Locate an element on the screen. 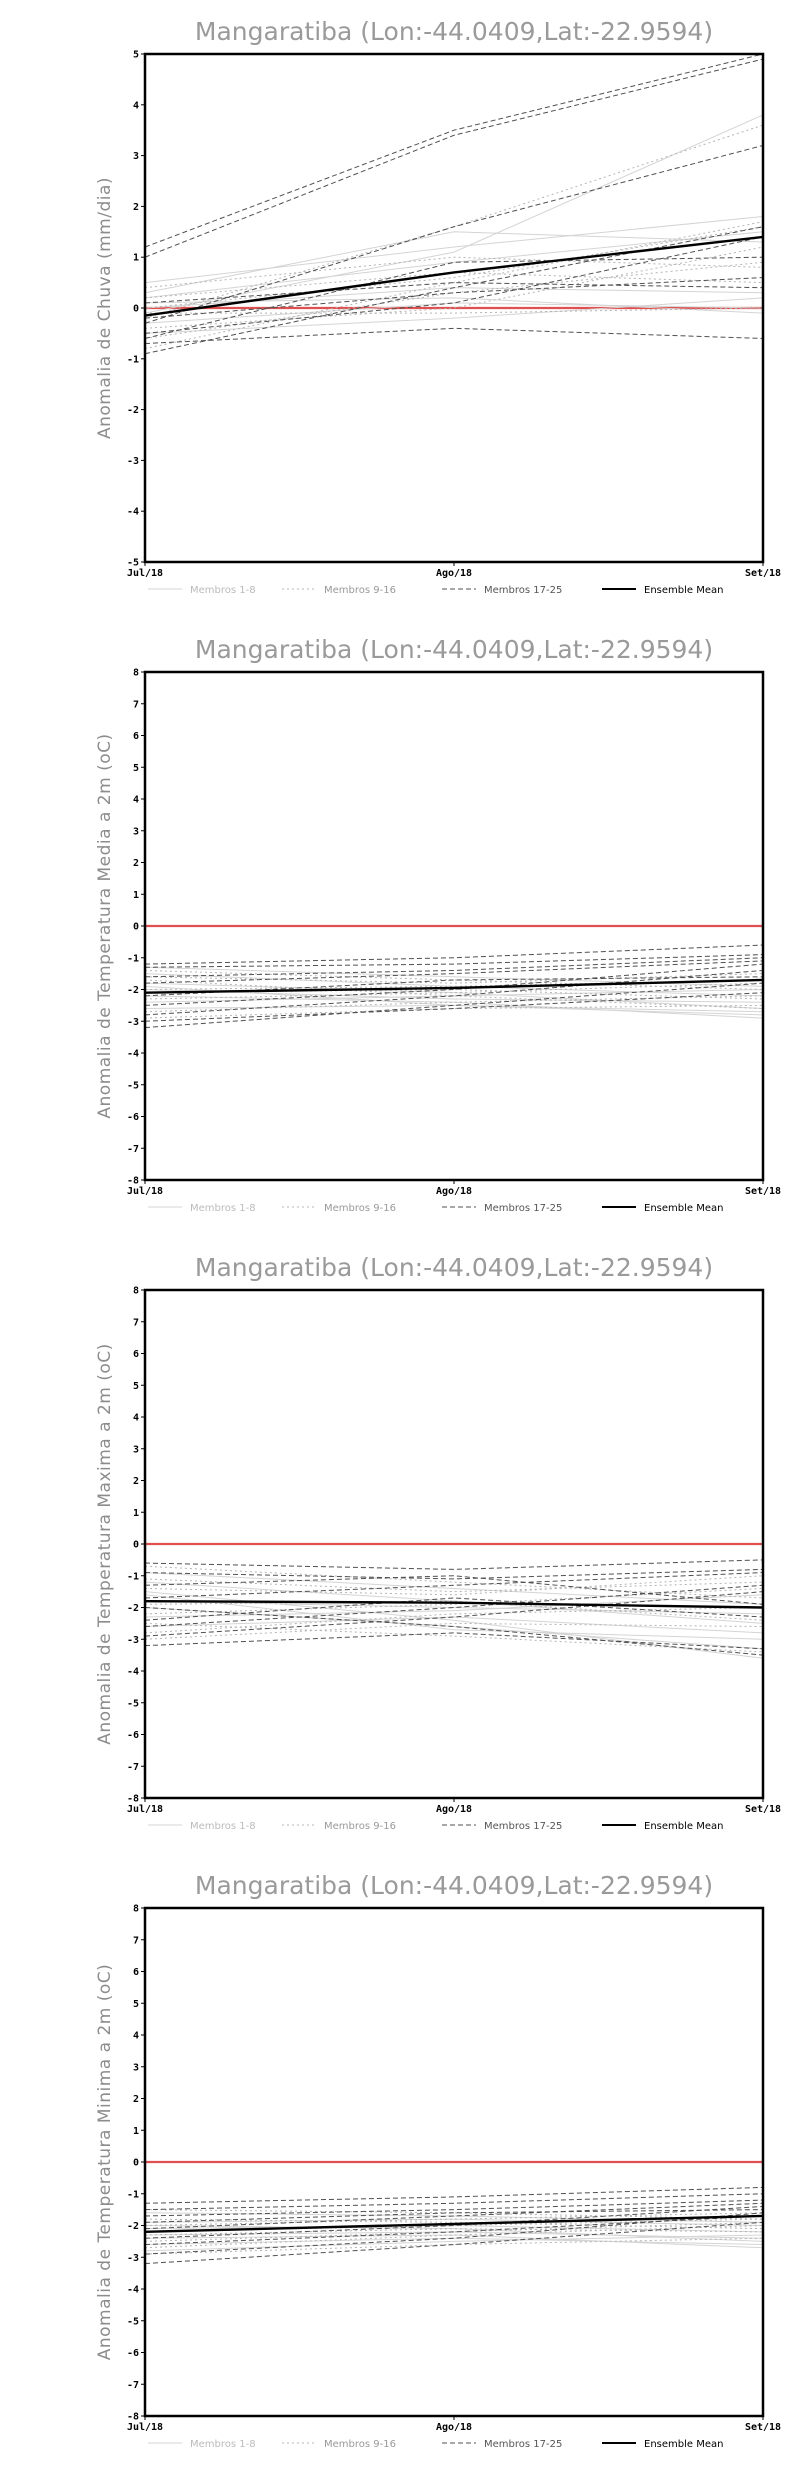 The width and height of the screenshot is (800, 2472). x-tick-label: Jul/18 is located at coordinates (145, 1809).